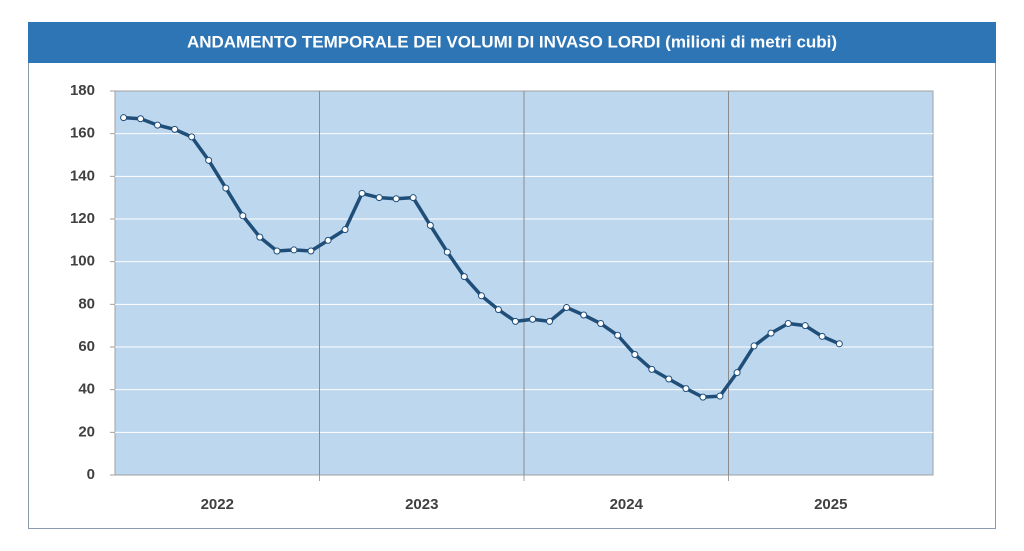 This screenshot has width=1024, height=551. I want to click on y-tick-label: 180, so click(82, 90).